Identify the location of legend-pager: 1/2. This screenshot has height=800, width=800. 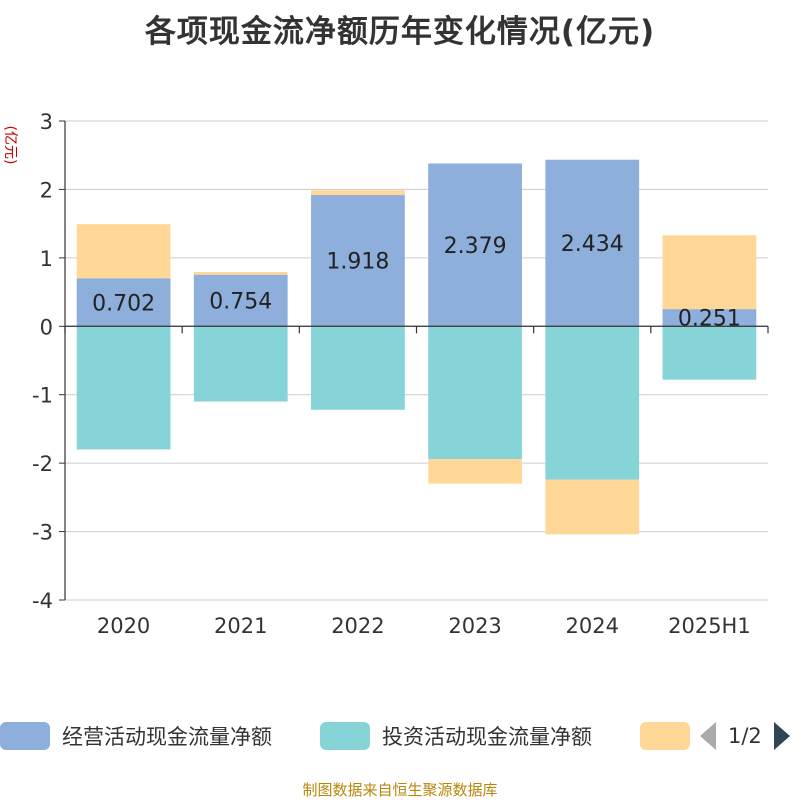
(745, 736).